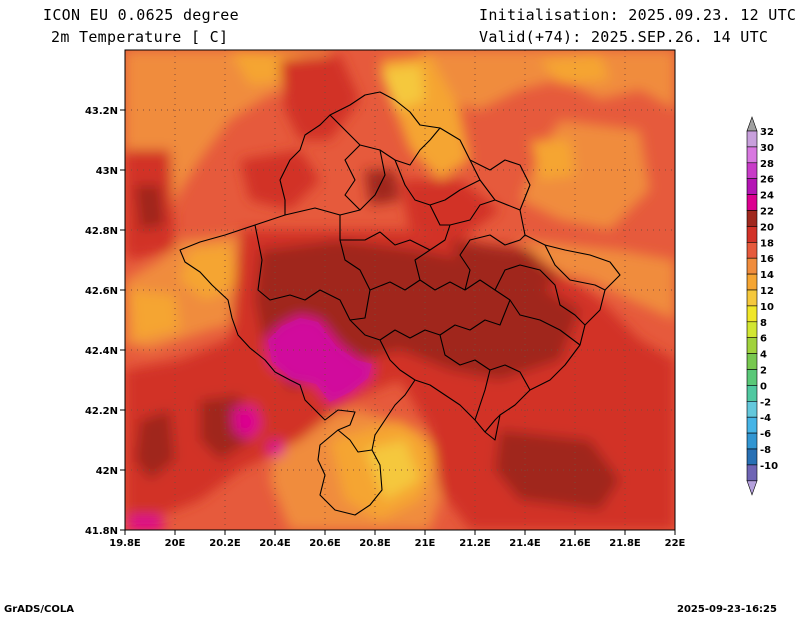 This screenshot has width=800, height=618. What do you see at coordinates (325, 543) in the screenshot?
I see `lon-label: 20.6E` at bounding box center [325, 543].